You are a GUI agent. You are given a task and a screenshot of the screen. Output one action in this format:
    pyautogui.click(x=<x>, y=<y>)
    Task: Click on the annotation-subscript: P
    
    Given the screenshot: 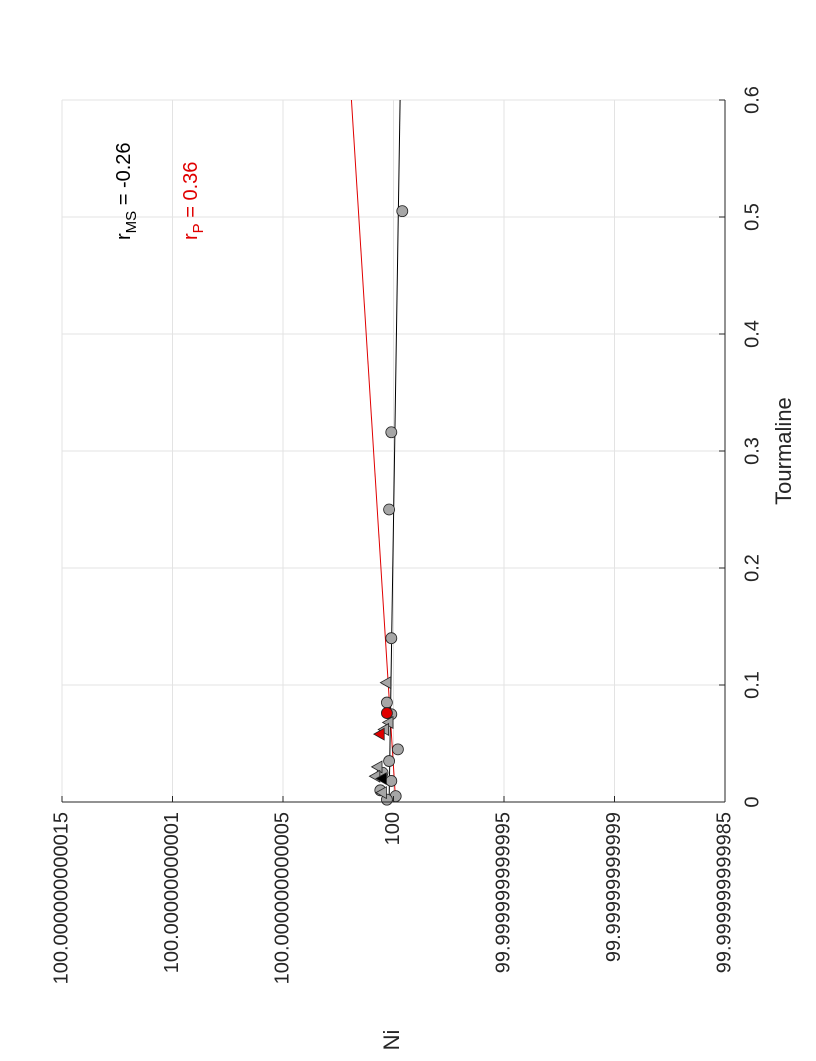 What is the action you would take?
    pyautogui.click(x=198, y=228)
    